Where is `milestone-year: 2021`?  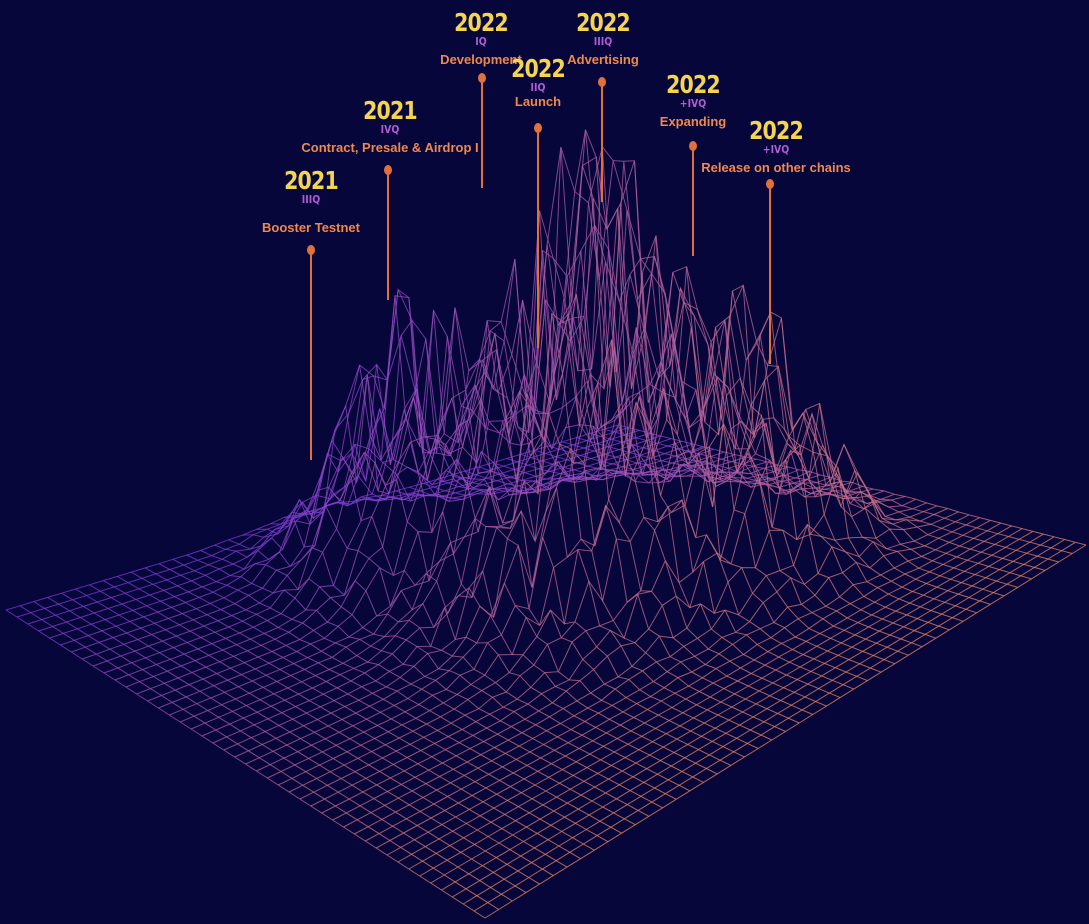
milestone-year: 2021 is located at coordinates (390, 110).